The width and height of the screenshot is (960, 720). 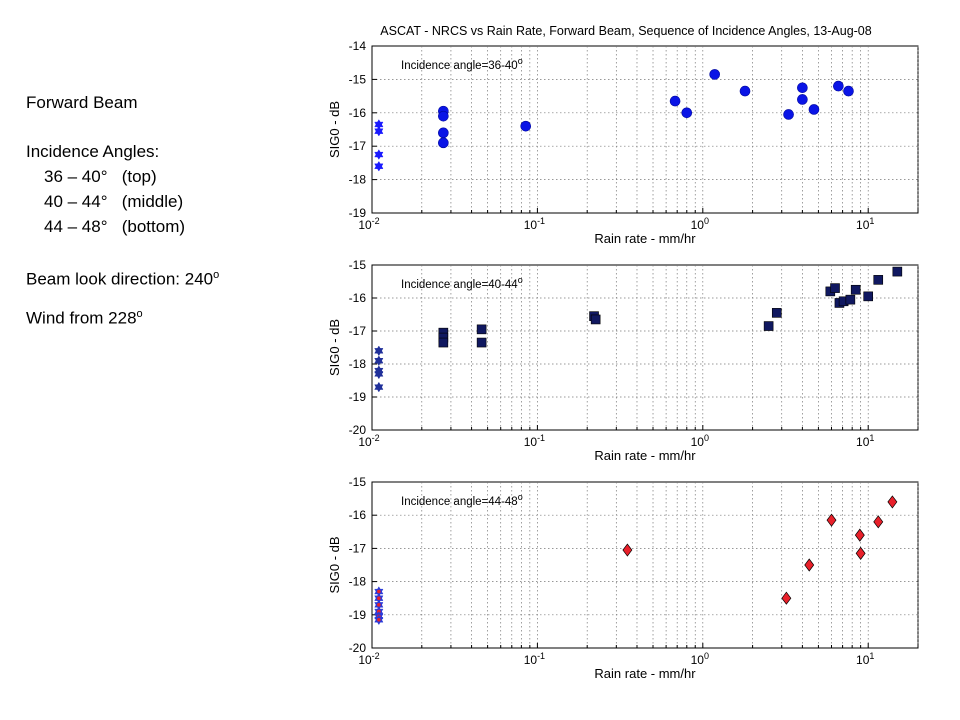 What do you see at coordinates (120, 279) in the screenshot?
I see `look-direction-label: Beam look direction: 240` at bounding box center [120, 279].